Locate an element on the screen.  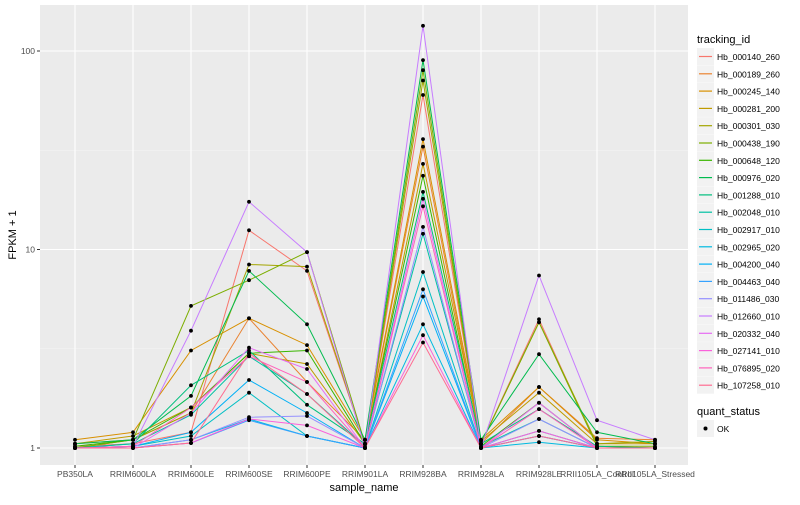
y-tick-label: 10 is located at coordinates (31, 250).